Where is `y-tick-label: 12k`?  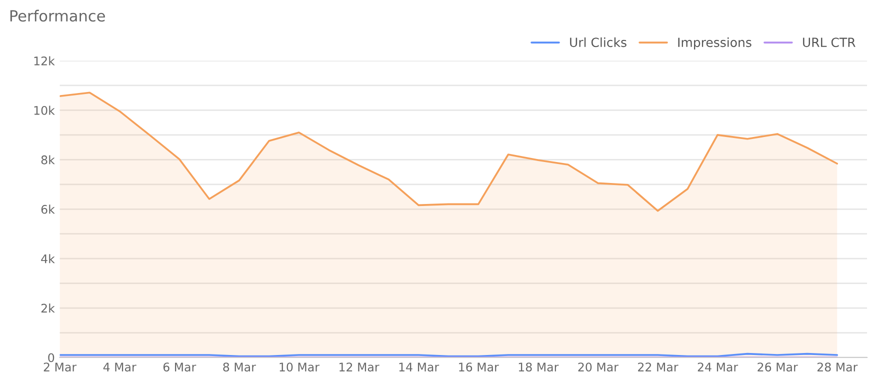
y-tick-label: 12k is located at coordinates (44, 61).